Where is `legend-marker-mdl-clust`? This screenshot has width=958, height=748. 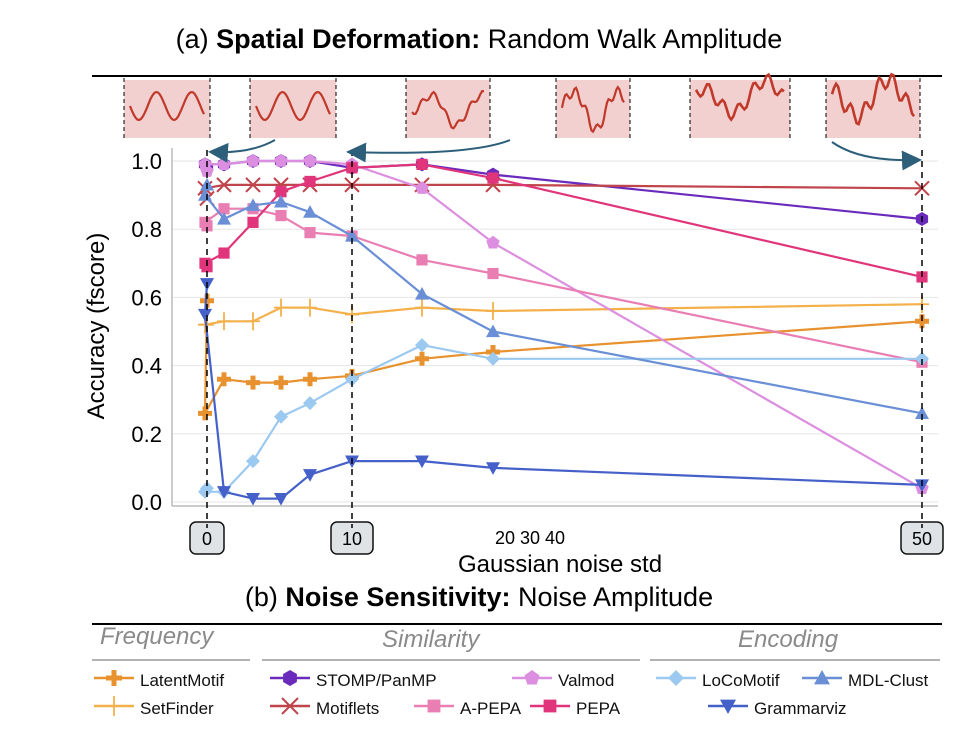
legend-marker-mdl-clust is located at coordinates (824, 680).